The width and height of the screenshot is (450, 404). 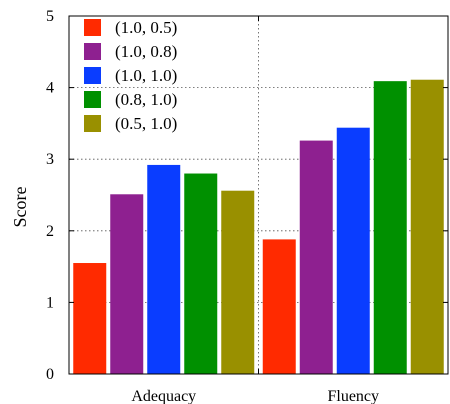 What do you see at coordinates (50, 16) in the screenshot?
I see `y-tick-label: 5` at bounding box center [50, 16].